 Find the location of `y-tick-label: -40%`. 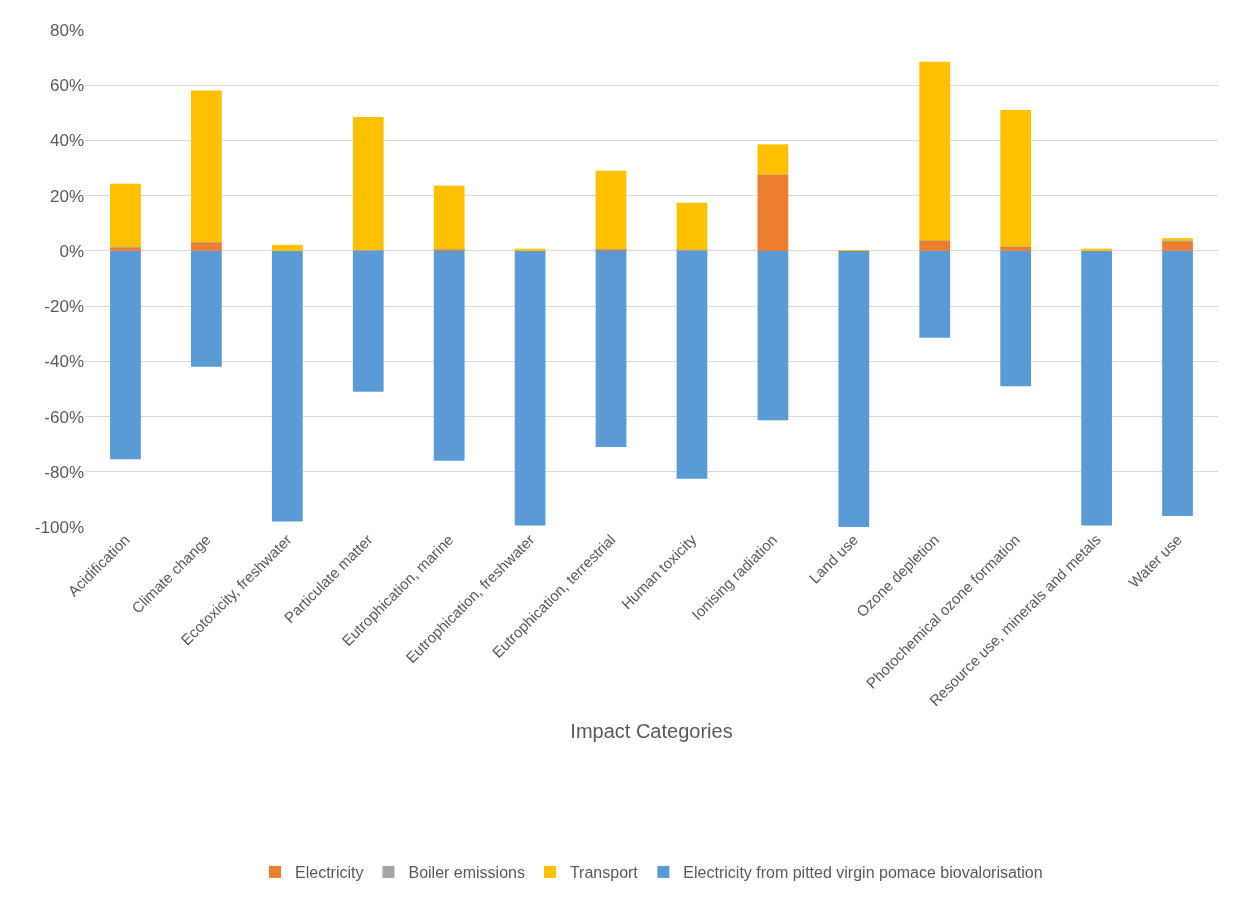

y-tick-label: -40% is located at coordinates (64, 362).